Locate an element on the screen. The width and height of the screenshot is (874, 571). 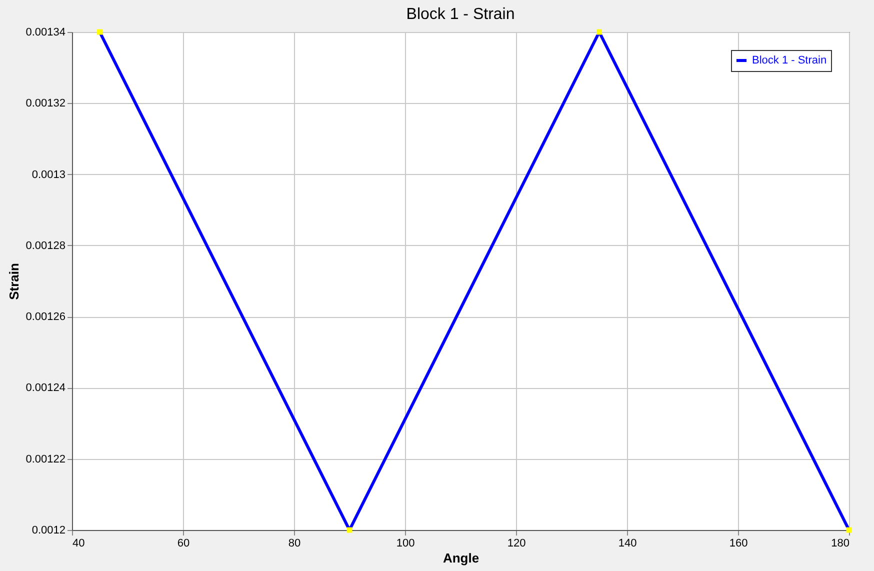
y-tick-label: 0.00124 is located at coordinates (46, 388).